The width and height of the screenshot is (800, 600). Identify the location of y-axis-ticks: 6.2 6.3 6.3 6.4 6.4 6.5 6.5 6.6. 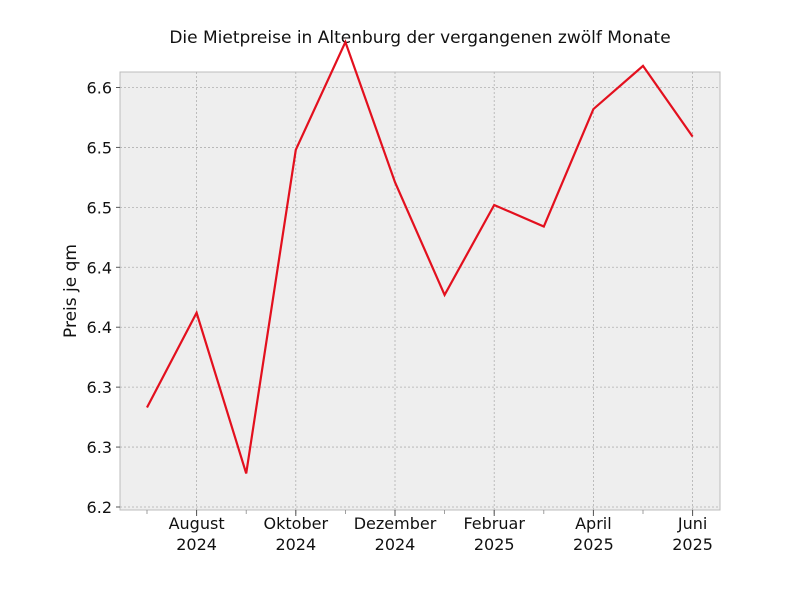
(103, 298).